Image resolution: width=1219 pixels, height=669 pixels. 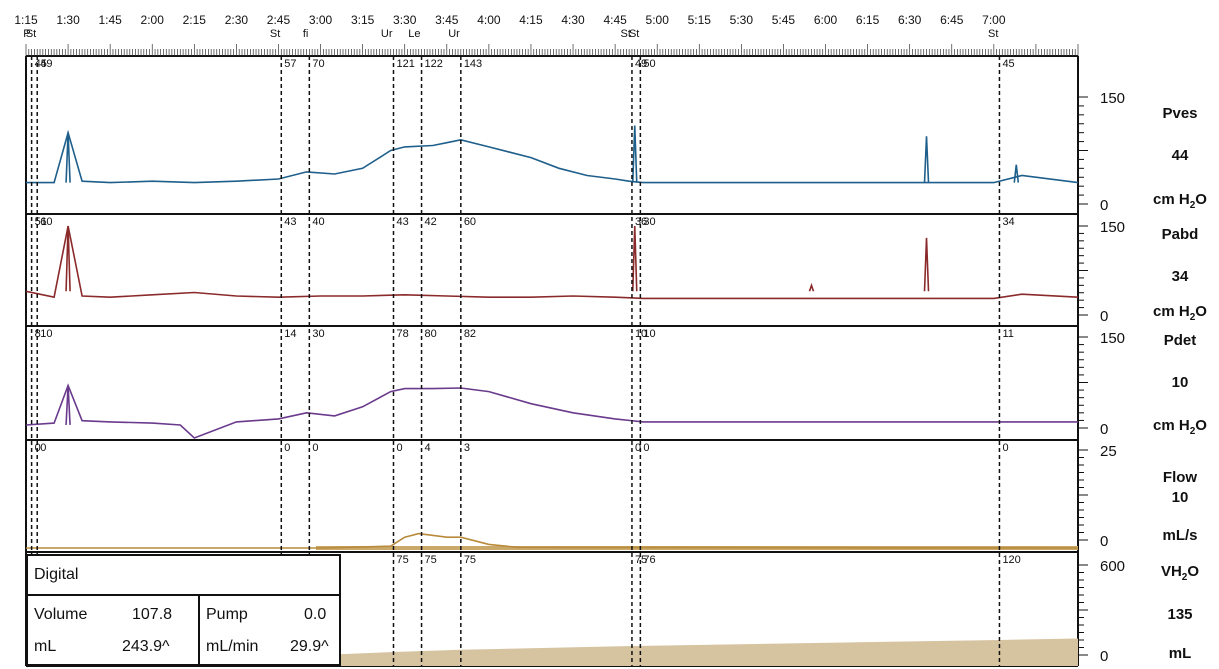 I want to click on time-tick-label: 2:30, so click(x=237, y=20).